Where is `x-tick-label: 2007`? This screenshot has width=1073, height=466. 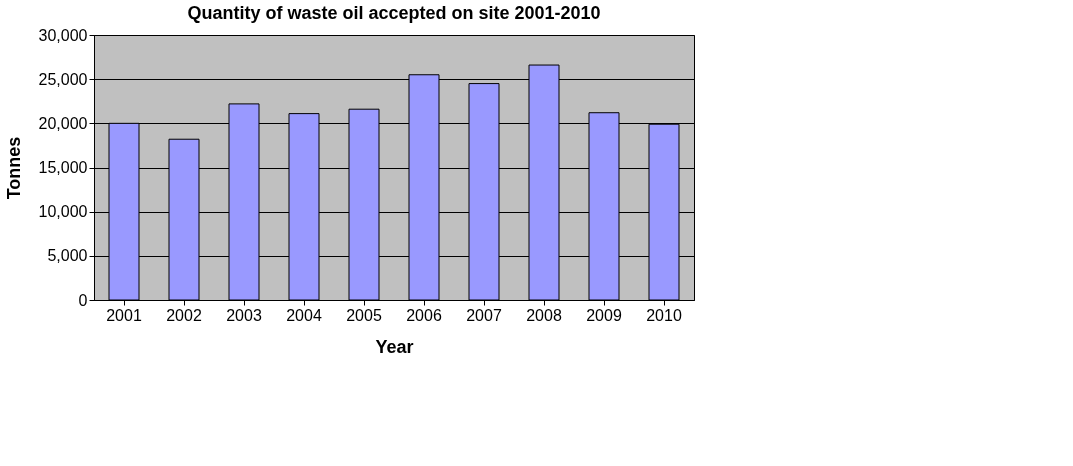 x-tick-label: 2007 is located at coordinates (484, 315).